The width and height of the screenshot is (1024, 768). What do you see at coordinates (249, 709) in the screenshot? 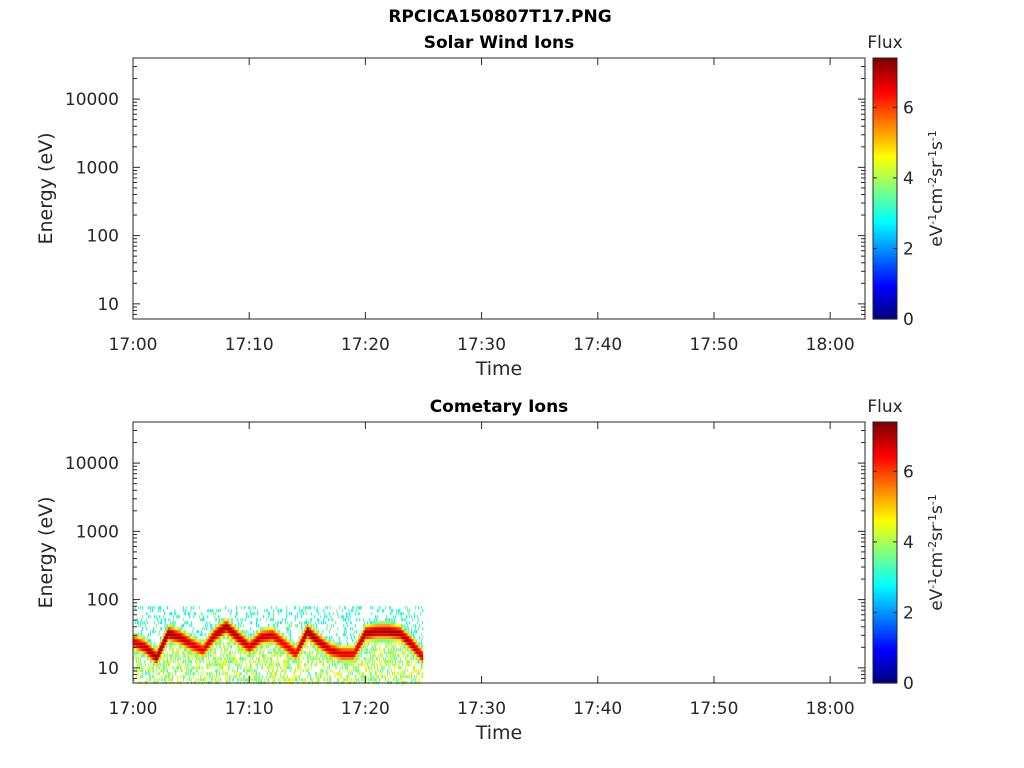
I see `x-tick-label: 17:10` at bounding box center [249, 709].